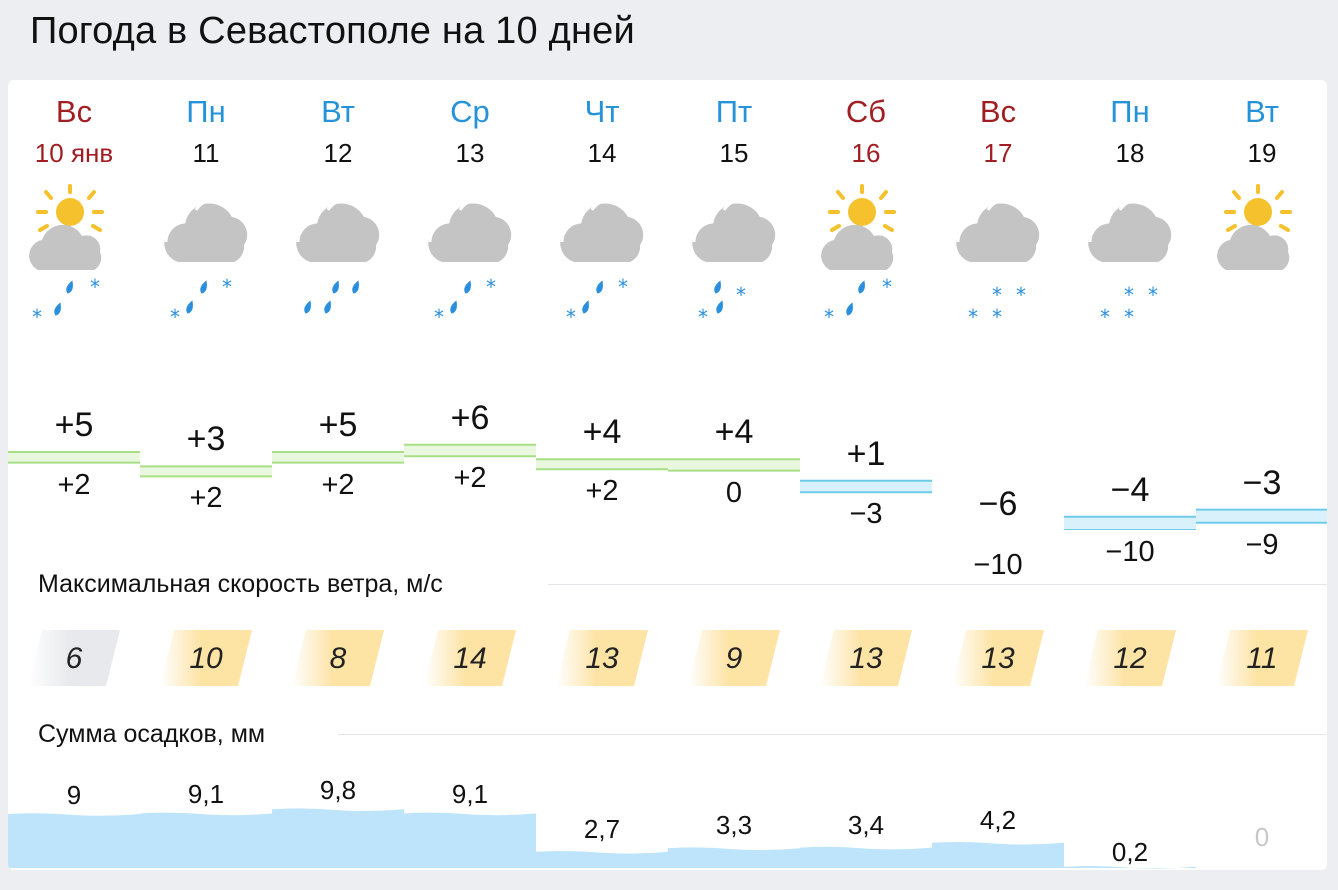  Describe the element at coordinates (866, 453) in the screenshot. I see `temperature-max: +1` at that location.